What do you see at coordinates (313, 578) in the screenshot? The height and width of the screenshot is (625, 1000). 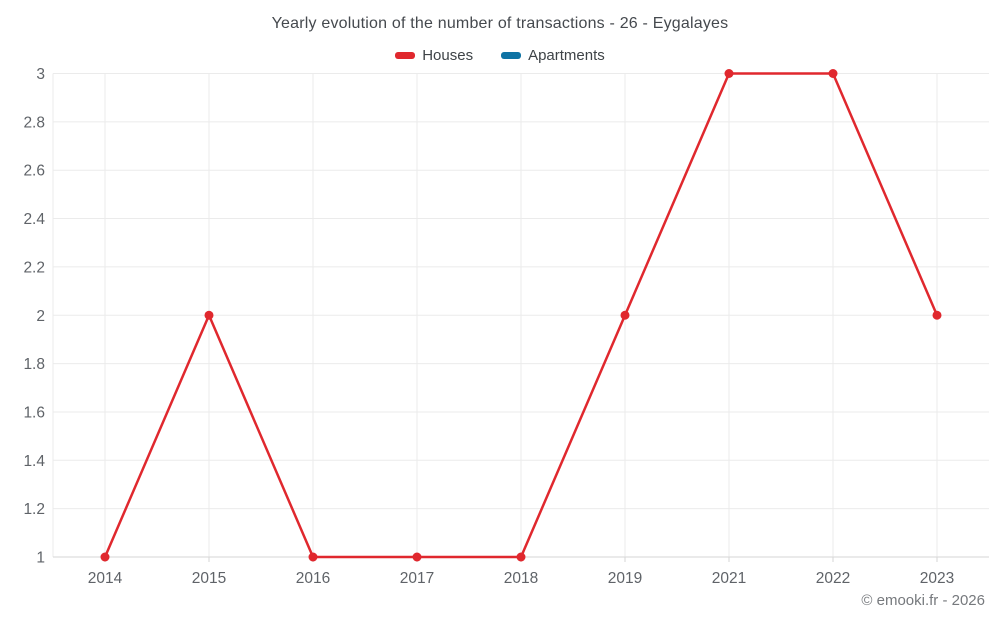 I see `x-axis-label: 2016` at bounding box center [313, 578].